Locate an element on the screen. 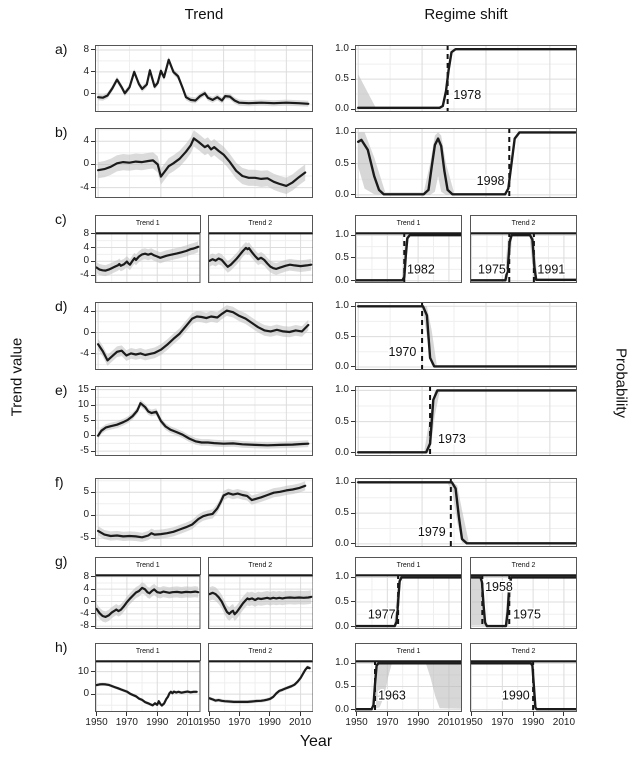  panel-letter-d: d) is located at coordinates (61, 306).